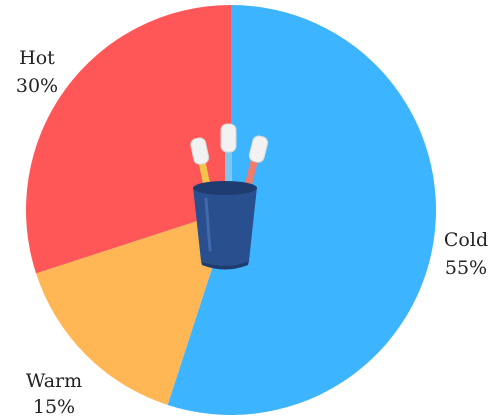 The width and height of the screenshot is (500, 416). What do you see at coordinates (37, 58) in the screenshot?
I see `slice-label-hot: Hot` at bounding box center [37, 58].